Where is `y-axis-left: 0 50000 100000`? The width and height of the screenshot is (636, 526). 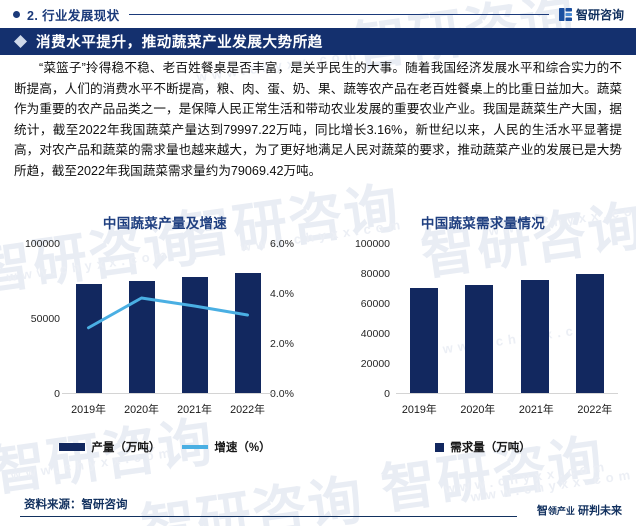 y-axis-left: 0 50000 100000 is located at coordinates (31, 319).